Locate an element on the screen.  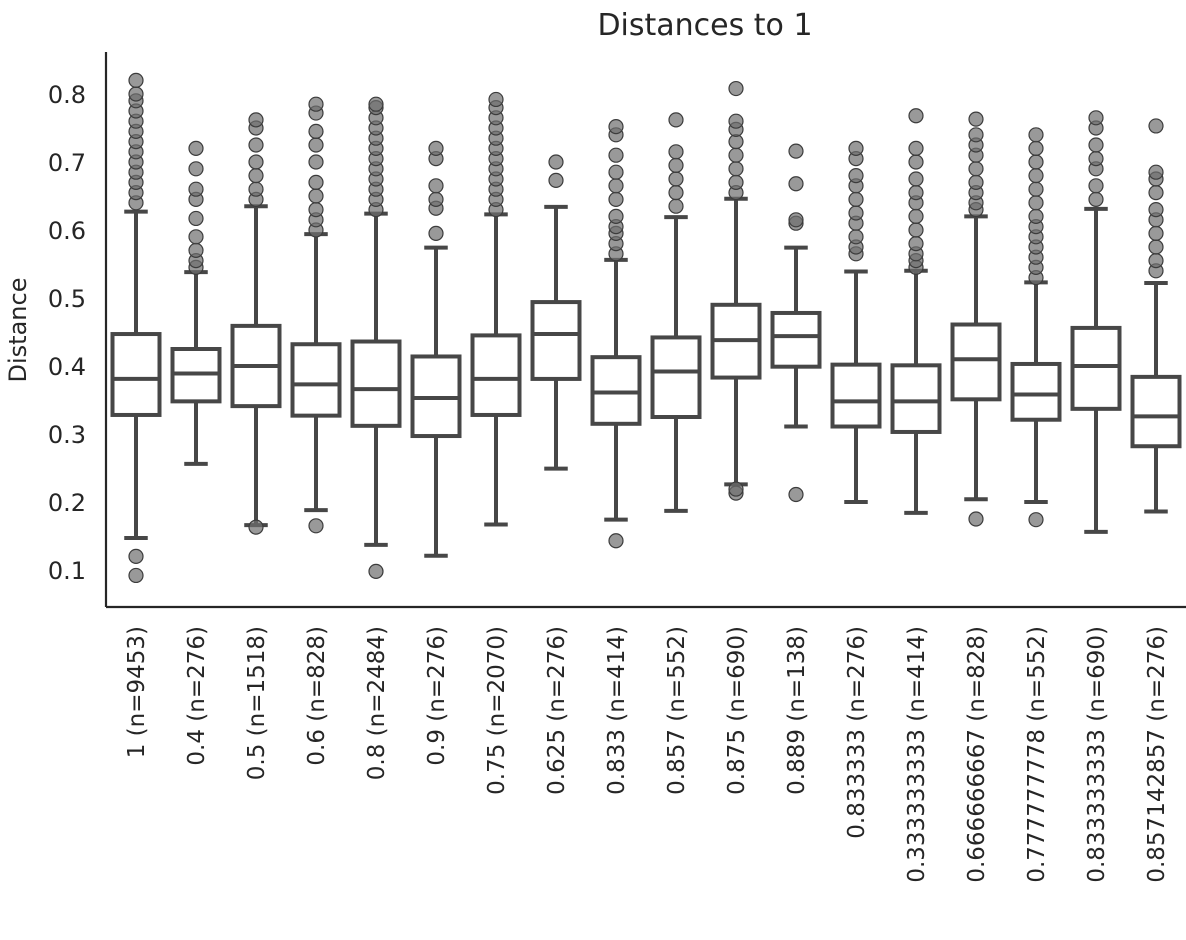
y-tick-label: 0.7 is located at coordinates (67, 163).